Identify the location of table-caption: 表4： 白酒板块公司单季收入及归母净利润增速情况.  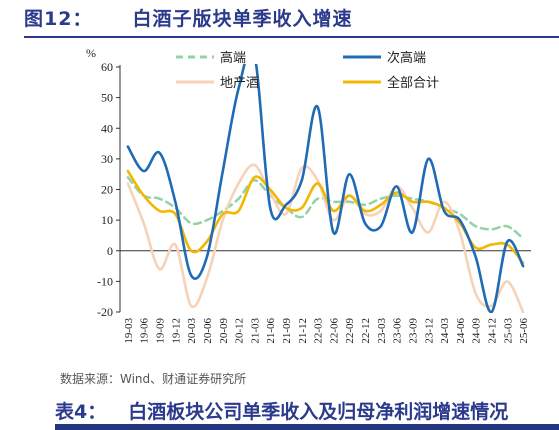
(281, 410).